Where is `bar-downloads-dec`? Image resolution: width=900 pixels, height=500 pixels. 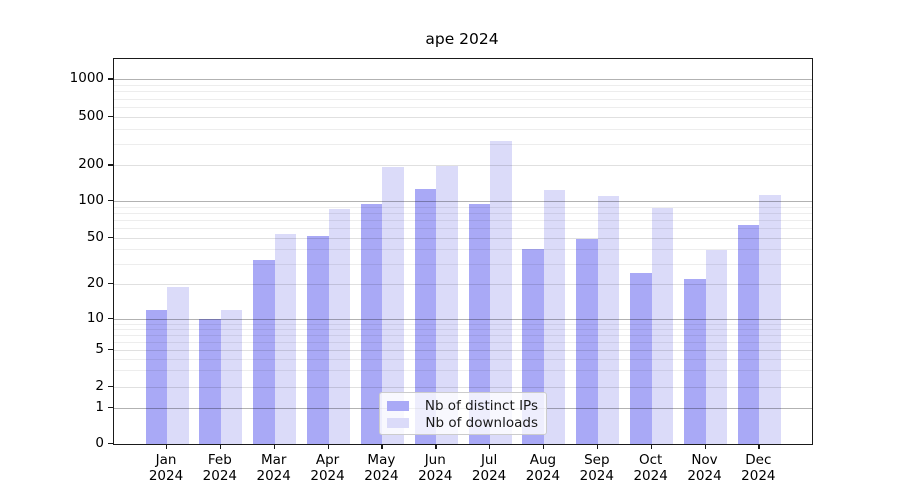 bar-downloads-dec is located at coordinates (770, 319).